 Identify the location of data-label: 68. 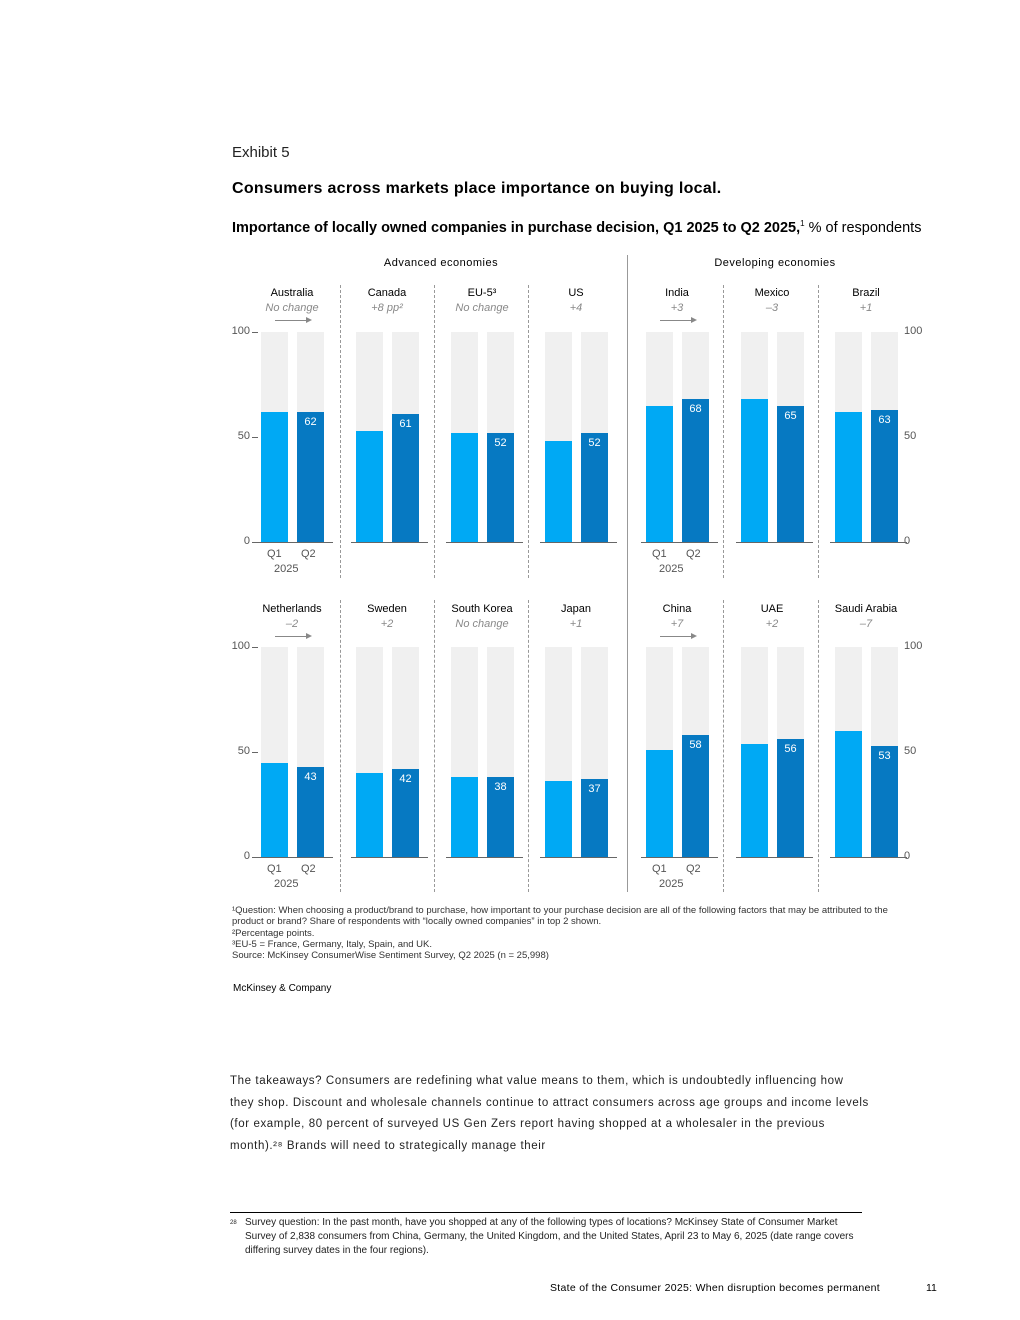
(695, 409).